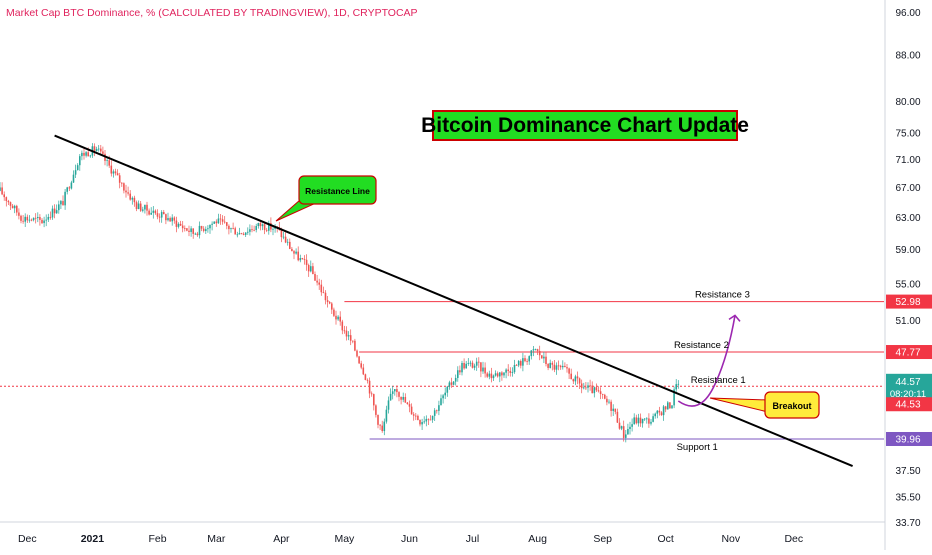  I want to click on y-tick-label: 96.00, so click(907, 13).